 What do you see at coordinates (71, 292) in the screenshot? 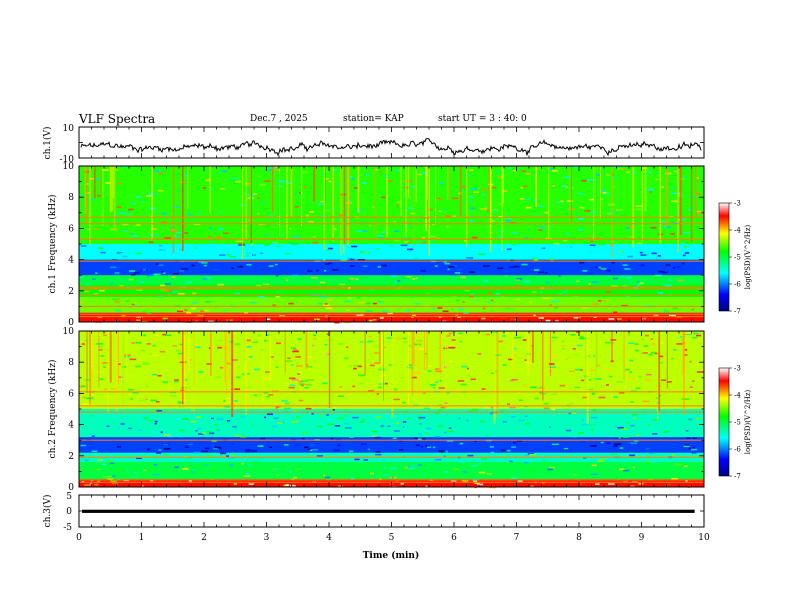
I see `frequency-tick-label: 2` at bounding box center [71, 292].